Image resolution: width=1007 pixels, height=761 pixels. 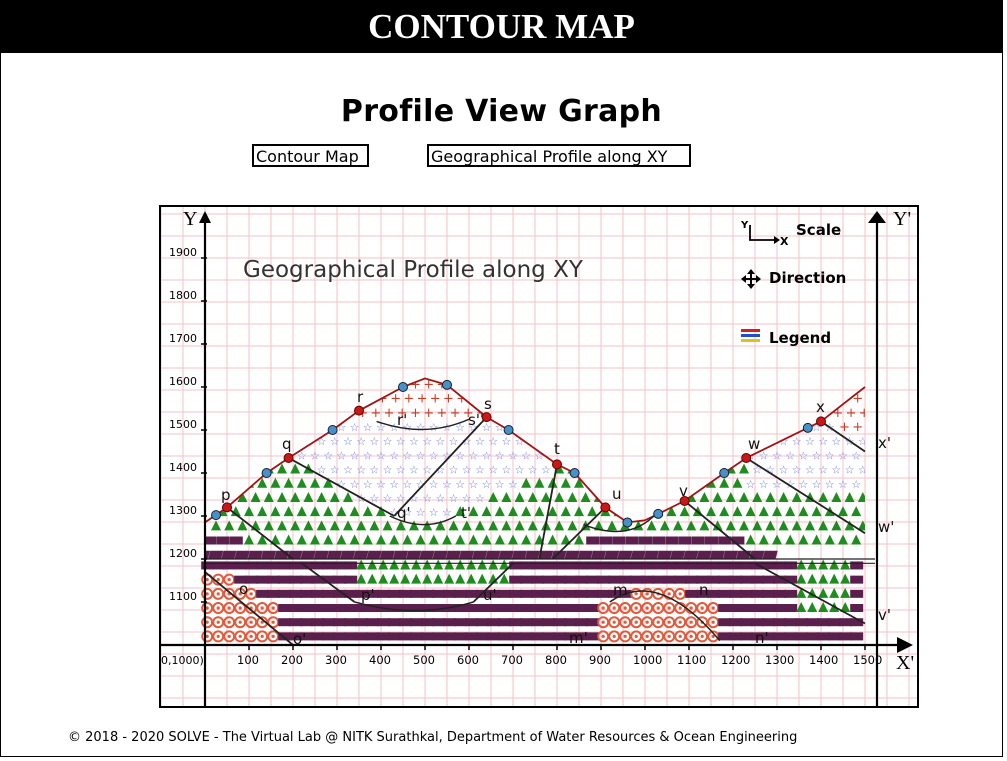 What do you see at coordinates (786, 338) in the screenshot?
I see `legend-toggle: Legend` at bounding box center [786, 338].